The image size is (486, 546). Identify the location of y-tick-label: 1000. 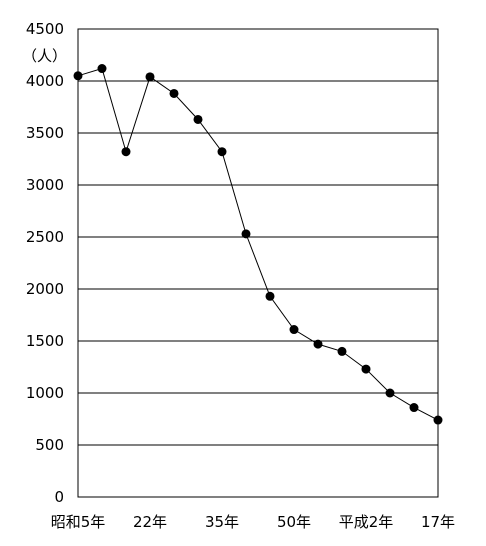
(45, 393).